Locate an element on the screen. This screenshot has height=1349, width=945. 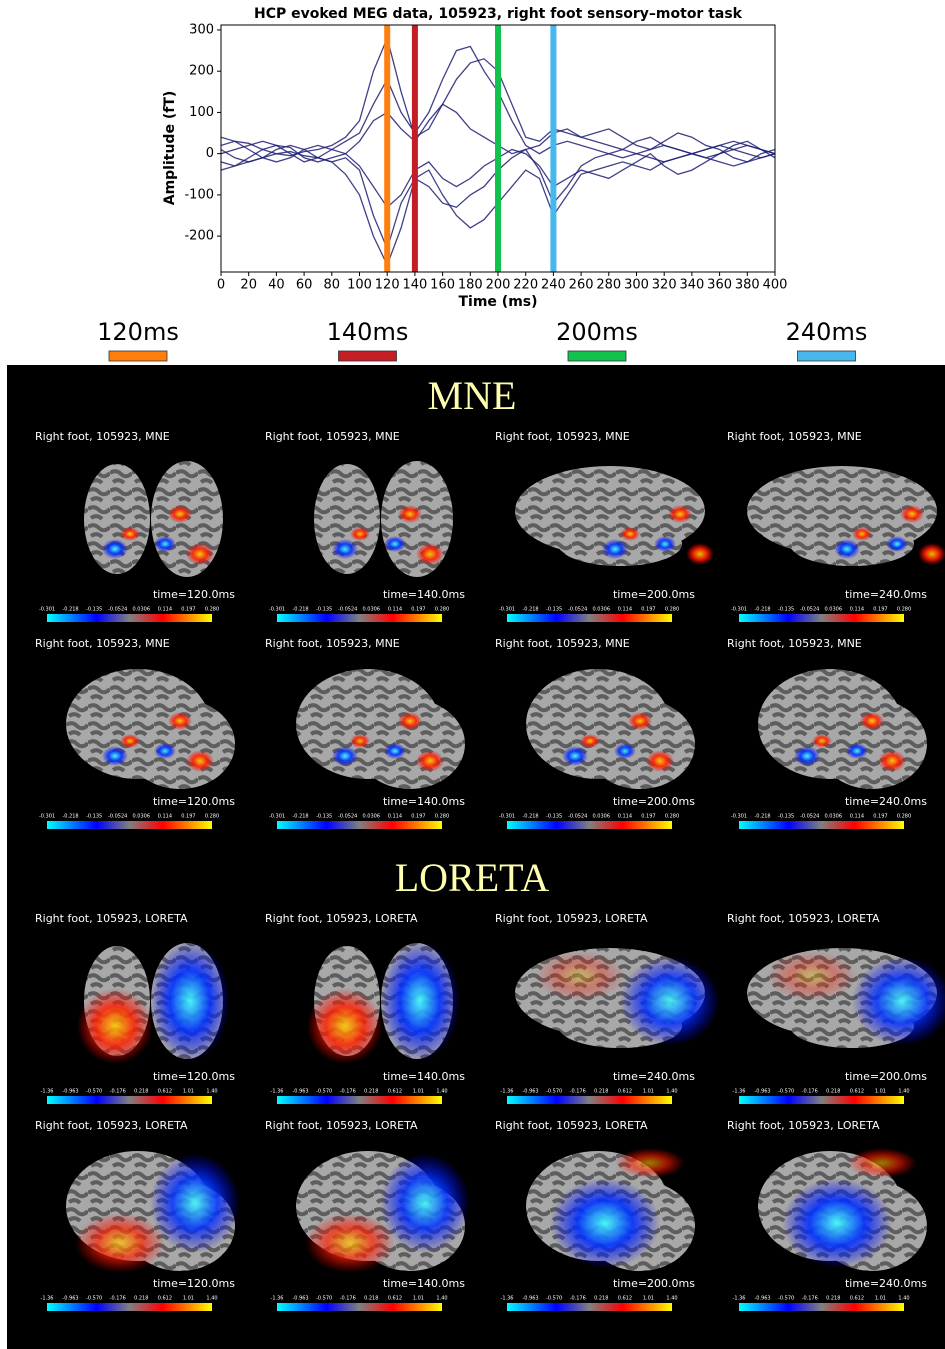
time-label: time=120.0ms is located at coordinates (194, 1283).